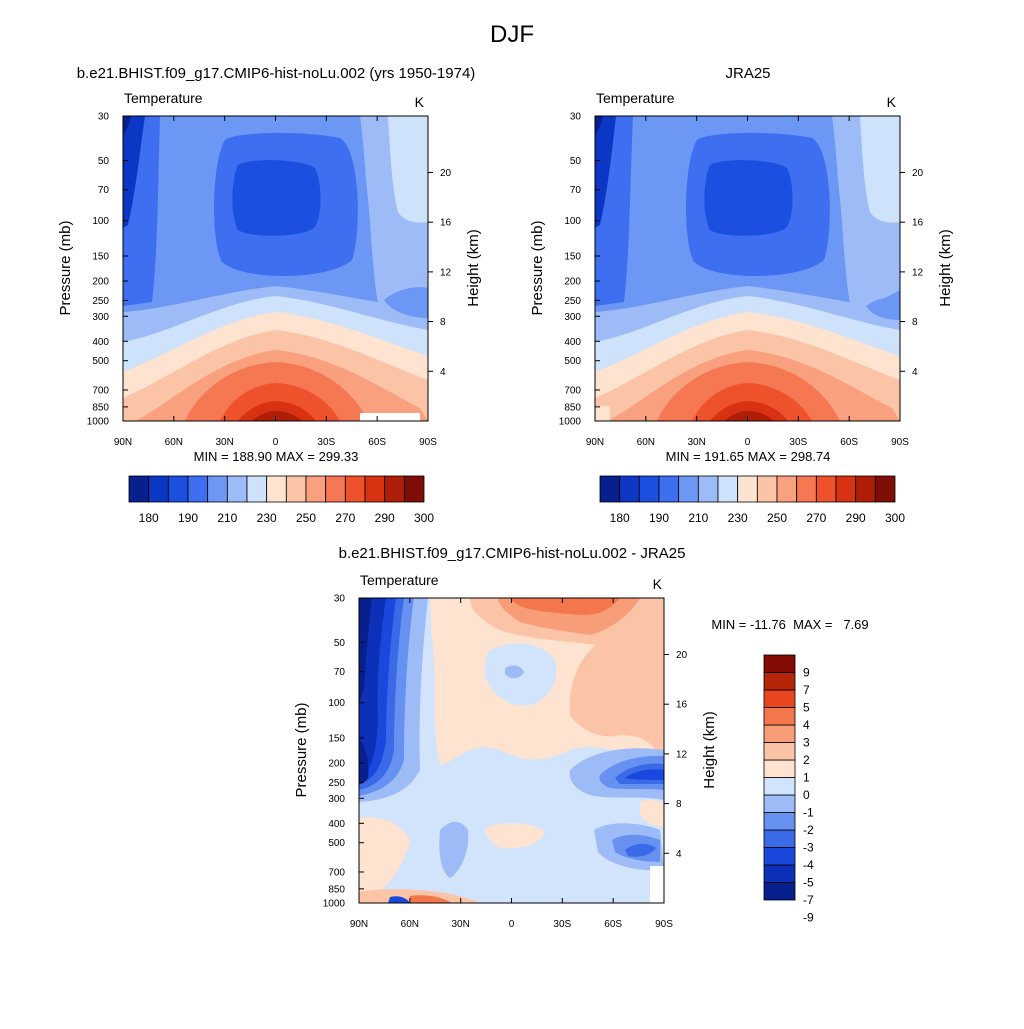 This screenshot has height=1029, width=1024. I want to click on panel-diff-y-ticks: 30 50 70 100 150 200 250 300 400 500 700 850 1000, so click(343, 752).